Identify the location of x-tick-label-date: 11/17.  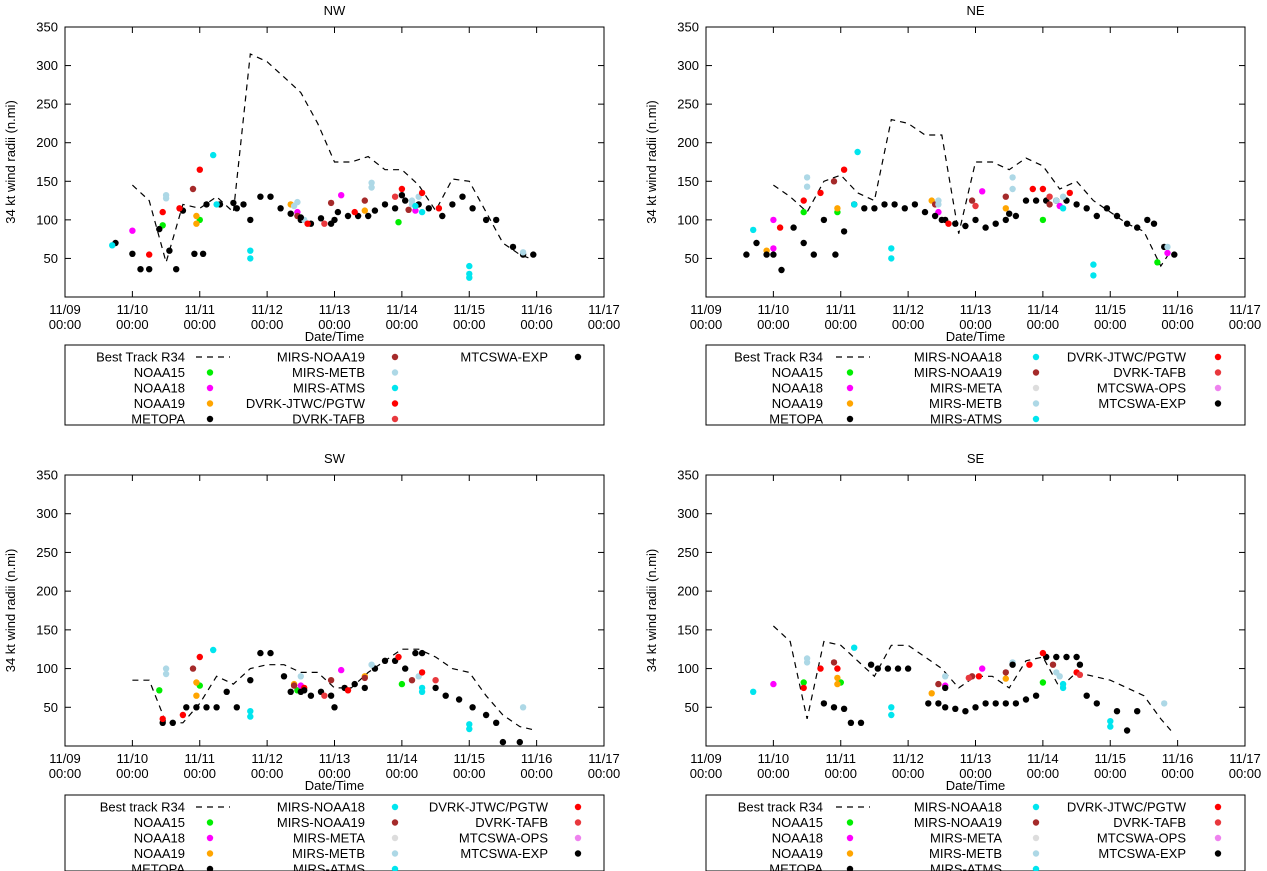
(604, 309).